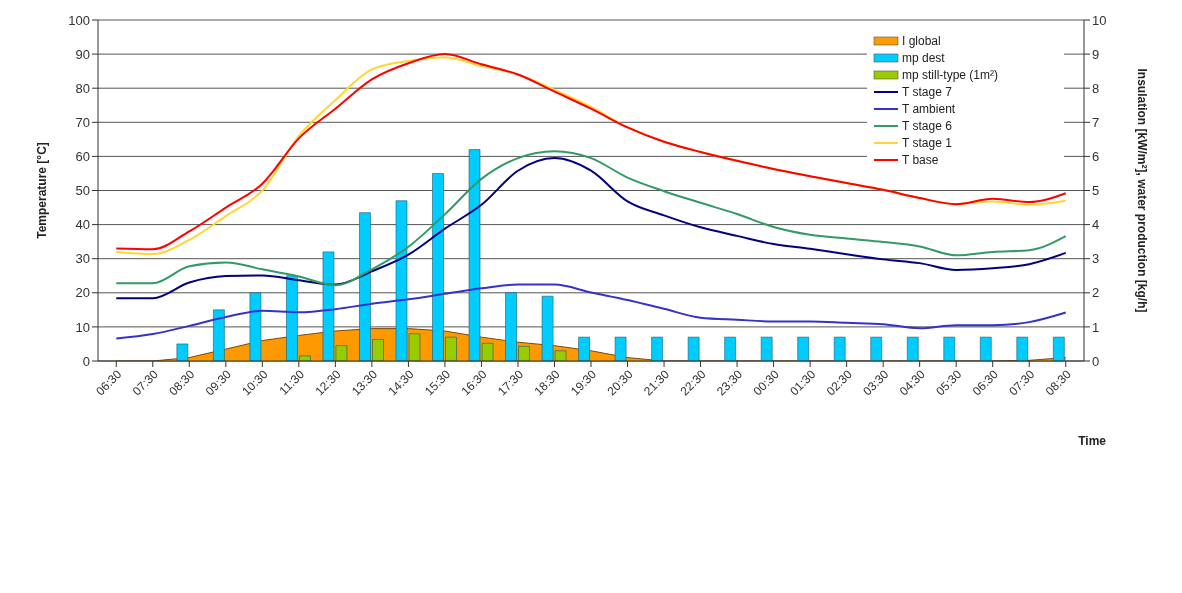 The image size is (1182, 593). I want to click on y2-tick-label: 5, so click(1096, 191).